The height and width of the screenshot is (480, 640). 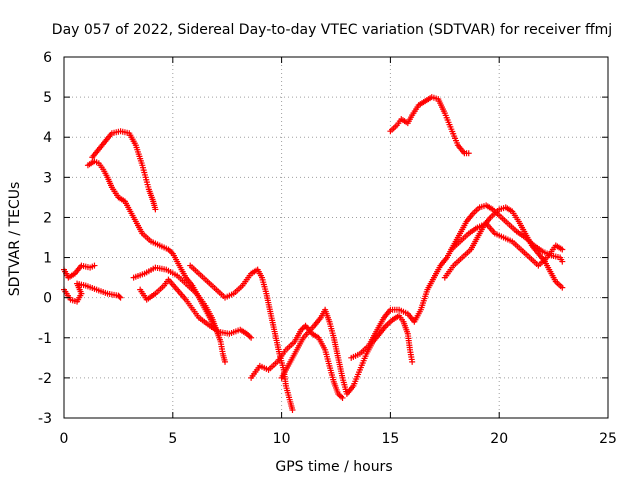 What do you see at coordinates (15, 239) in the screenshot?
I see `y-axis-label: SDTVAR / TECUs` at bounding box center [15, 239].